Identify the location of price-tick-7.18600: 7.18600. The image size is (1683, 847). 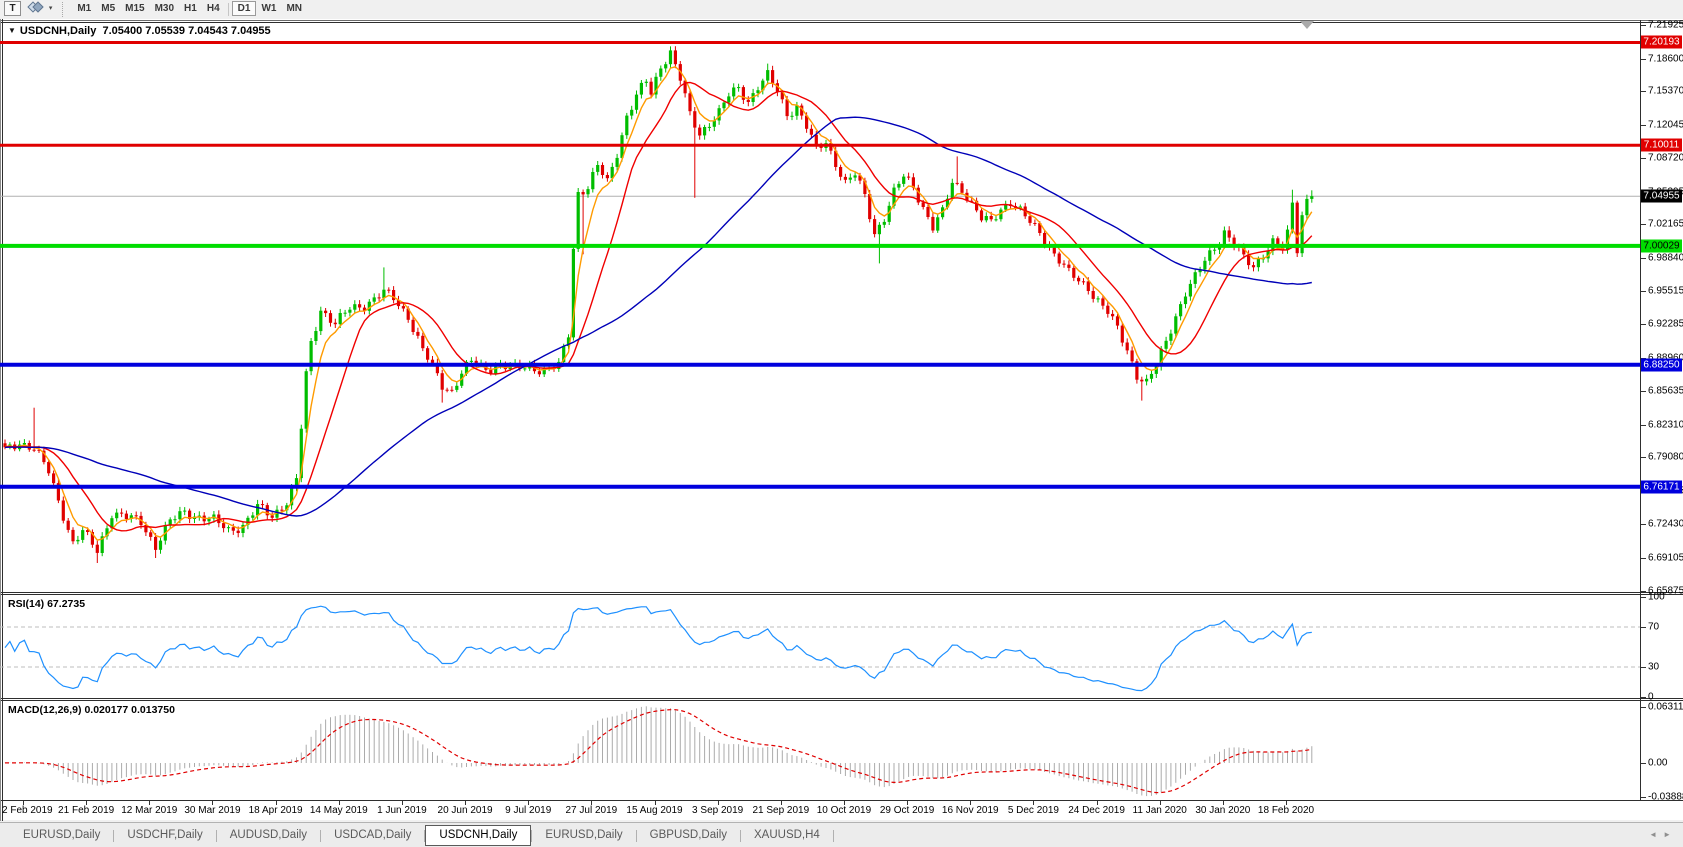
(1665, 59).